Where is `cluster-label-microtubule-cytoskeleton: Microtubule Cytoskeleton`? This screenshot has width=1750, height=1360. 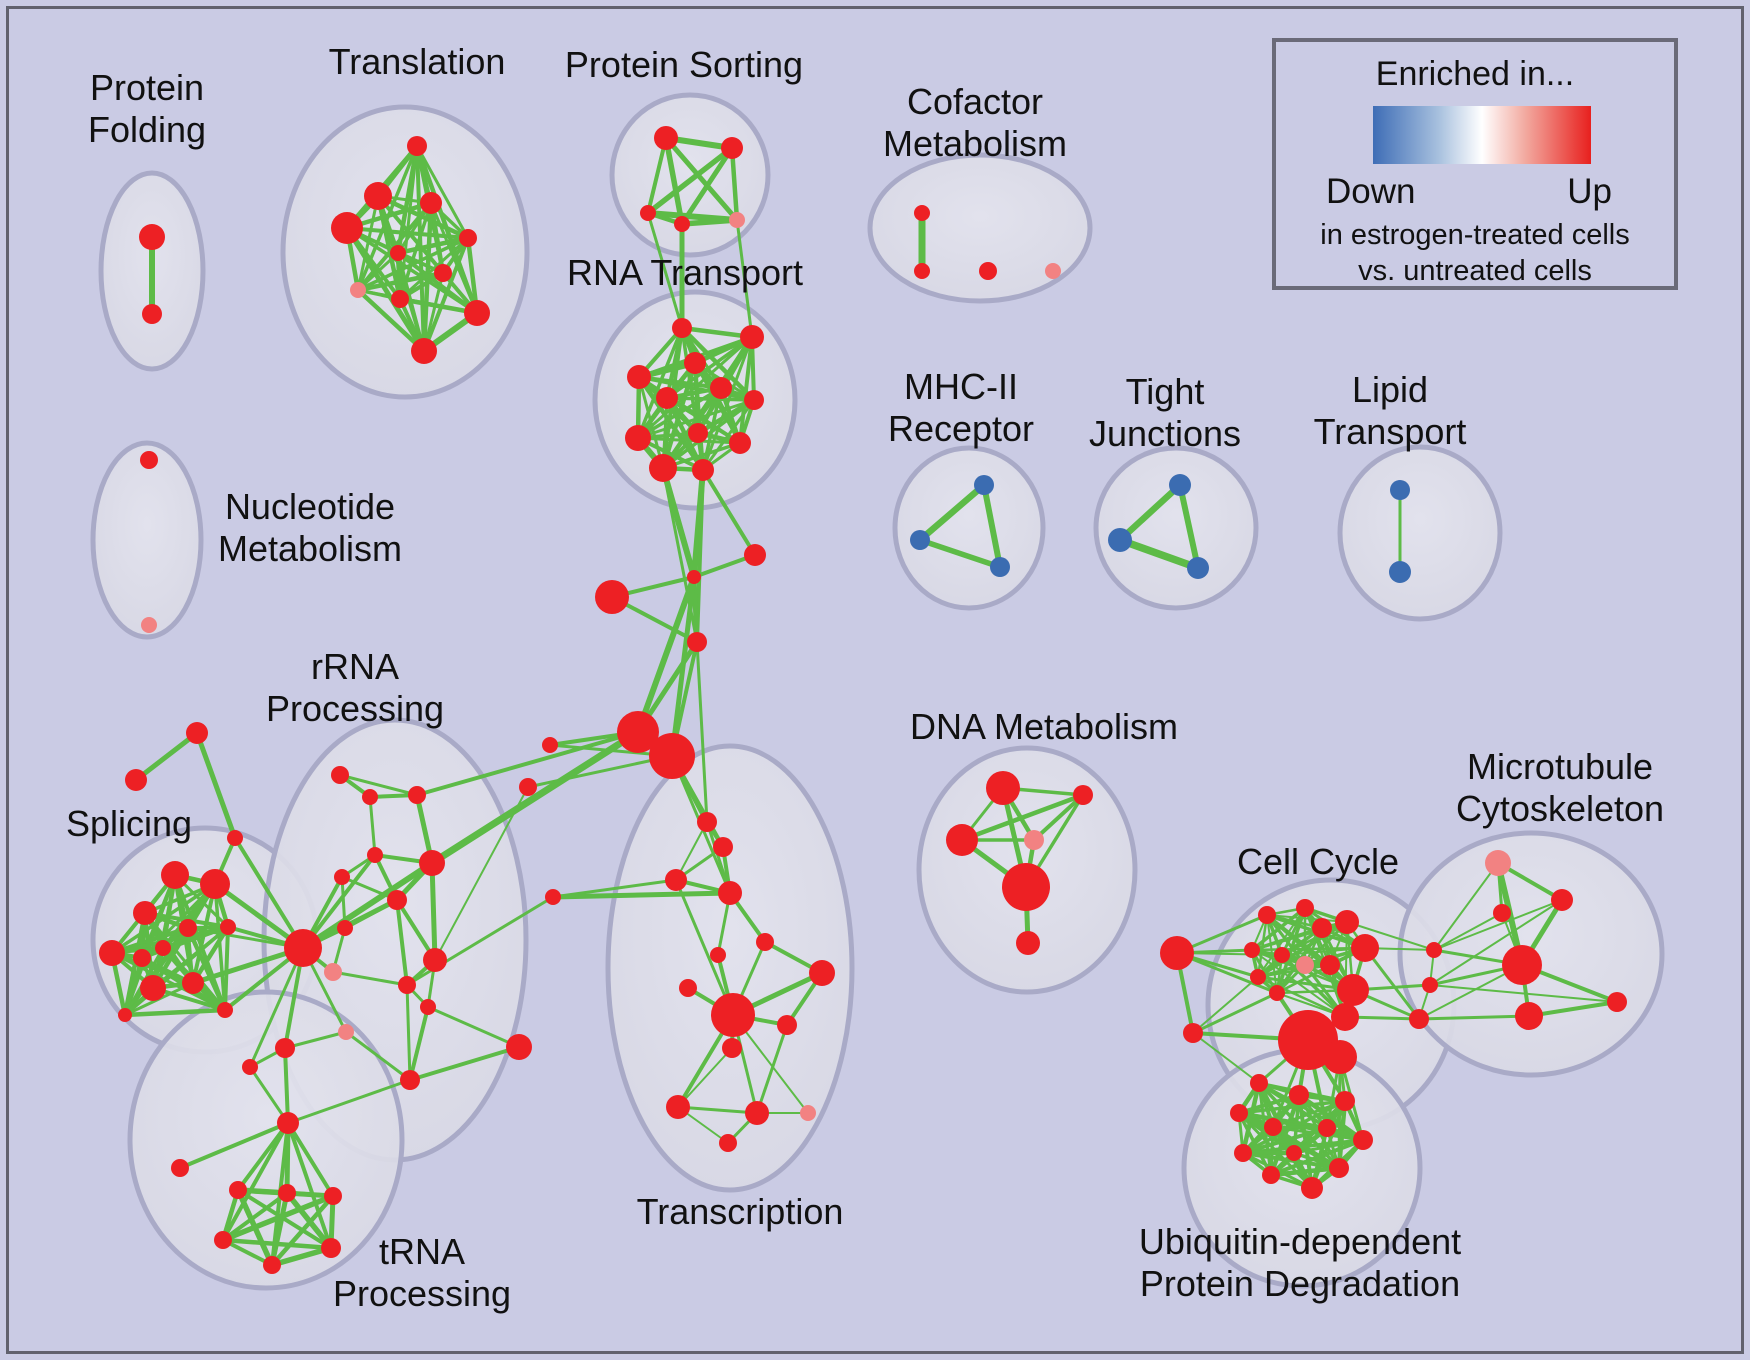
cluster-label-microtubule-cytoskeleton: Microtubule Cytoskeleton is located at coordinates (1560, 787).